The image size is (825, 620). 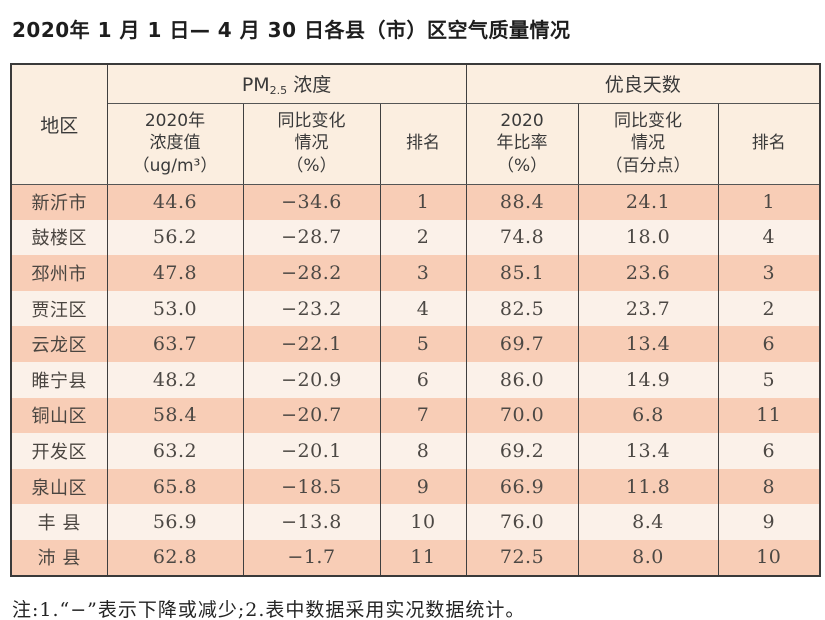 I want to click on table-row: 云龙区 63.7 −22.1 5 69.7 13.4 6, so click(x=415, y=344).